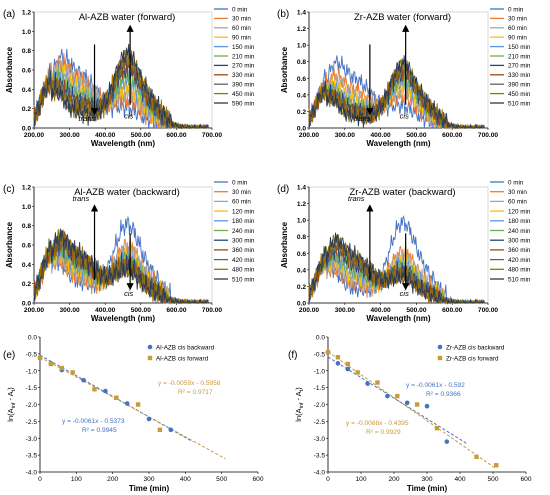 This screenshot has height=495, width=550. I want to click on y-tick-label: -2.0, so click(320, 405).